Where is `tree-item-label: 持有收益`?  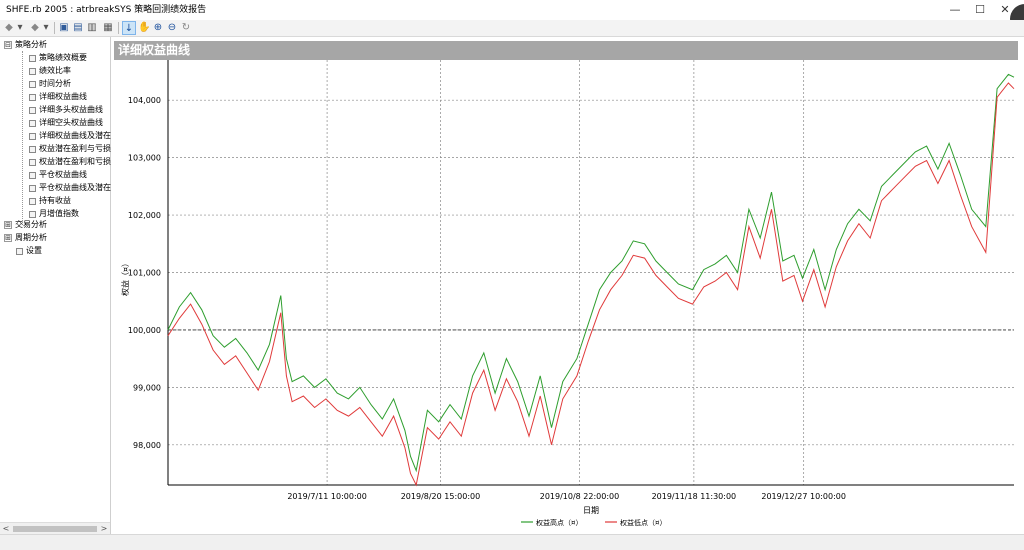 tree-item-label: 持有收益 is located at coordinates (55, 200).